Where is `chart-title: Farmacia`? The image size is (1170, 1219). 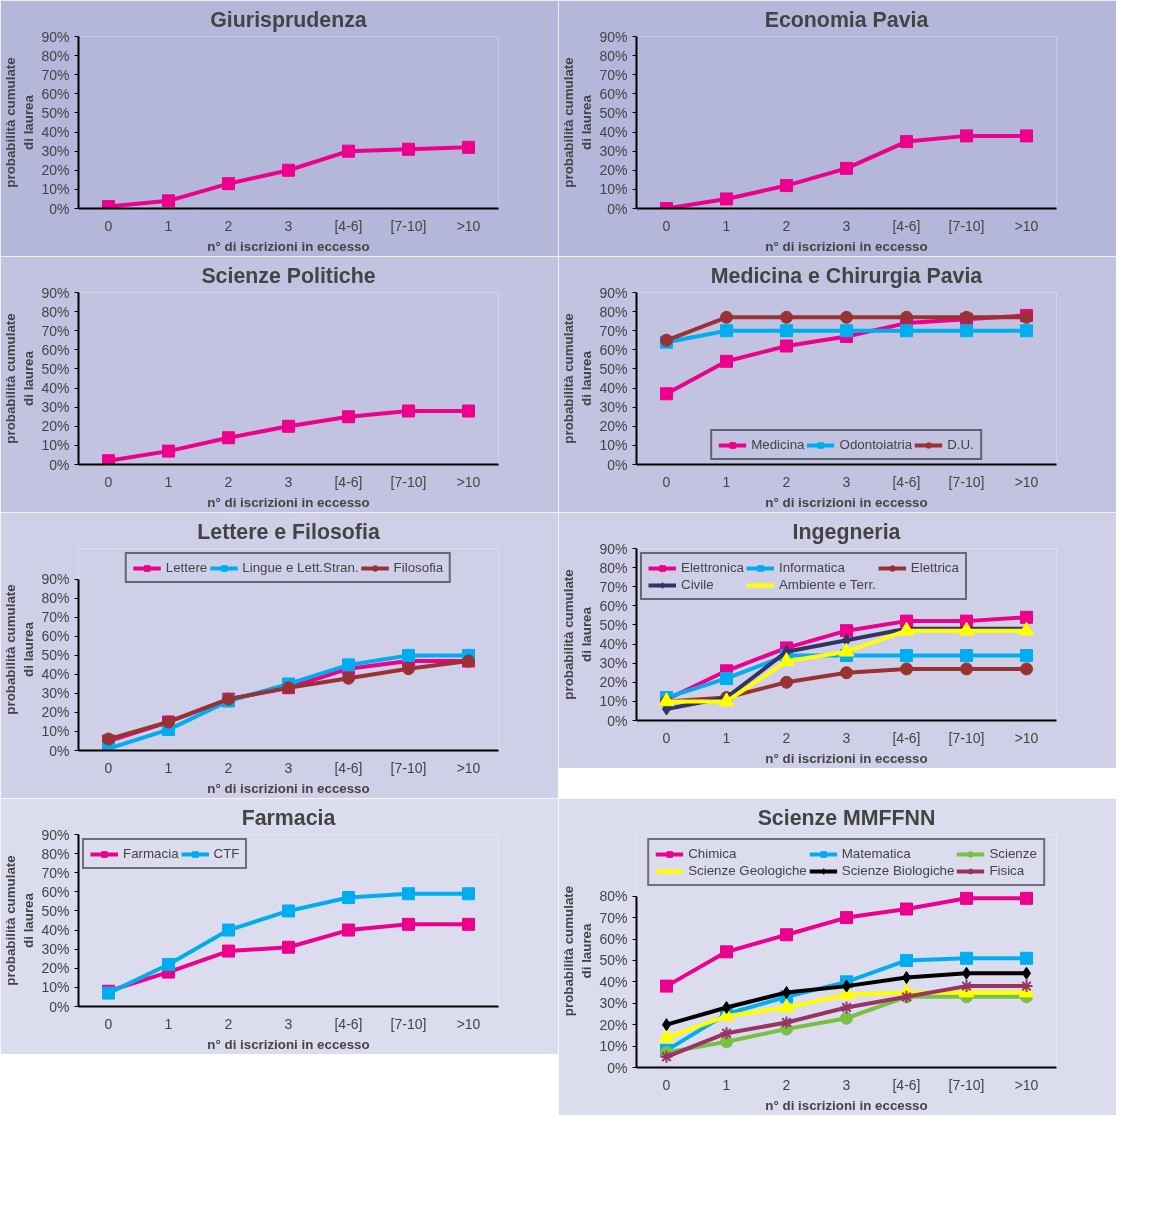
chart-title: Farmacia is located at coordinates (288, 817).